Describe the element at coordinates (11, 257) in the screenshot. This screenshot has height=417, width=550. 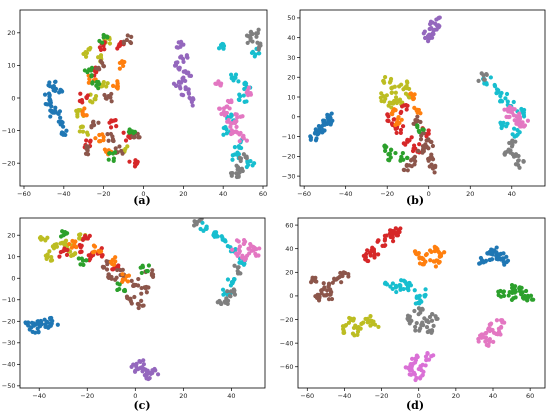
I see `y-tick-label: 10` at that location.